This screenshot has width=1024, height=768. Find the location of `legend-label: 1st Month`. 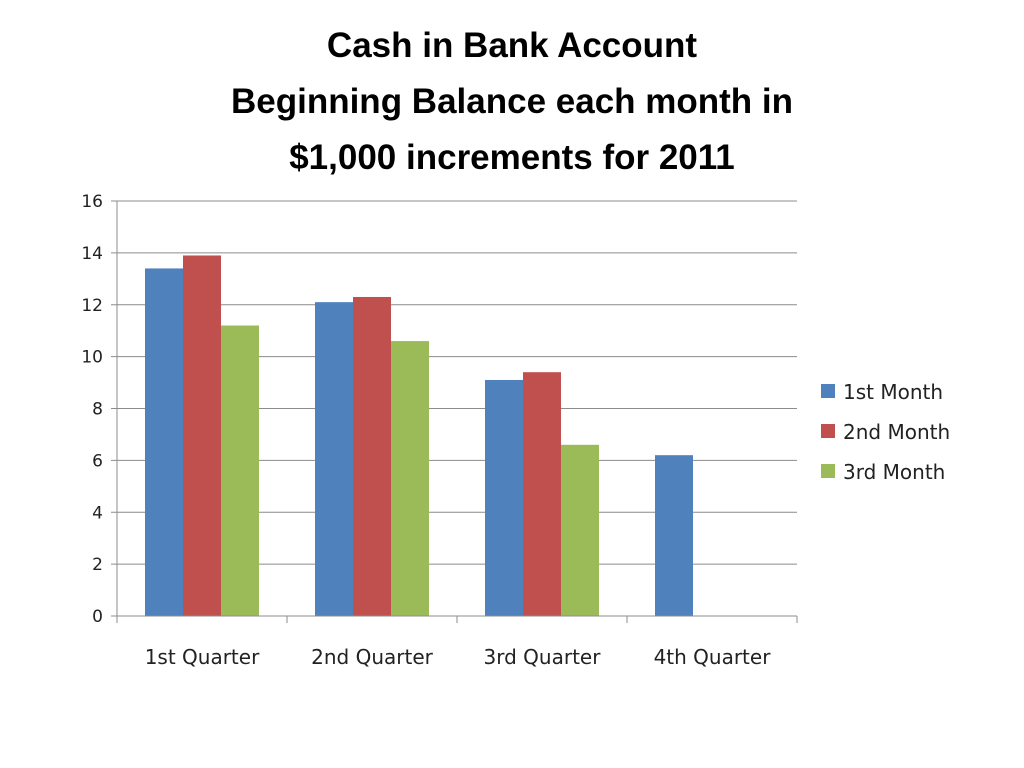

legend-label: 1st Month is located at coordinates (893, 392).